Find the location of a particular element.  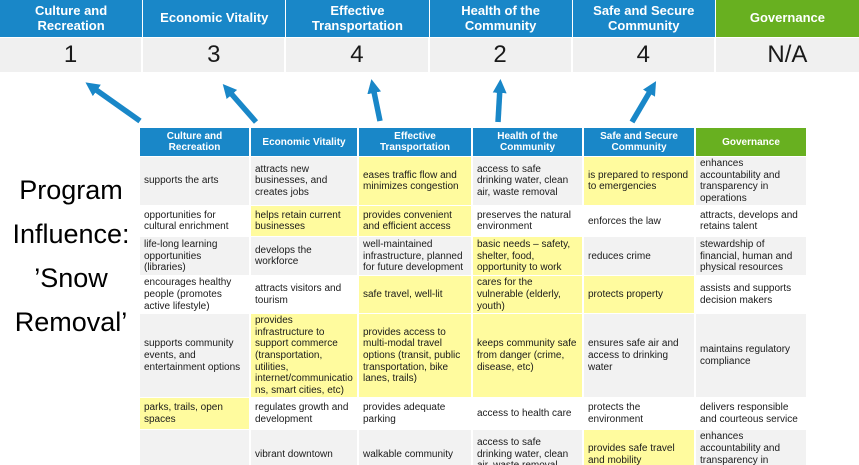

arrow-health-icon is located at coordinates (499, 101).